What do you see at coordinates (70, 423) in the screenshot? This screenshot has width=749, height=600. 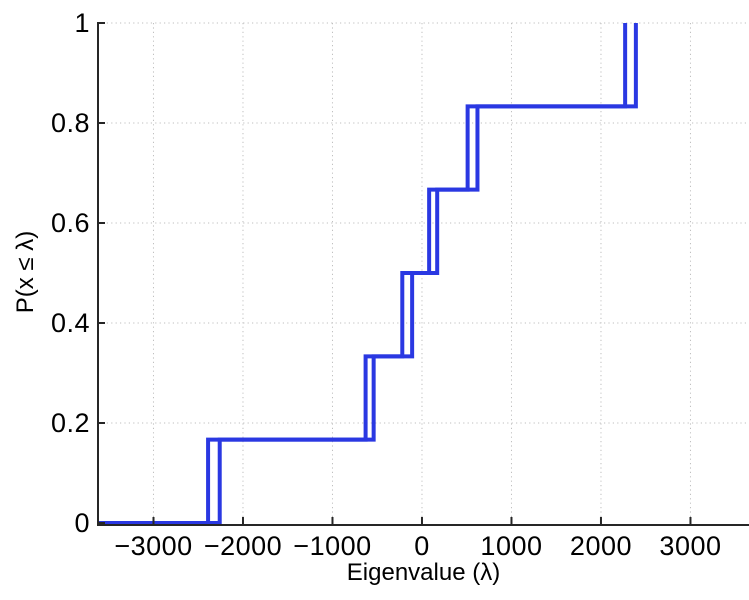 I see `y-tick-label: 0.2` at bounding box center [70, 423].